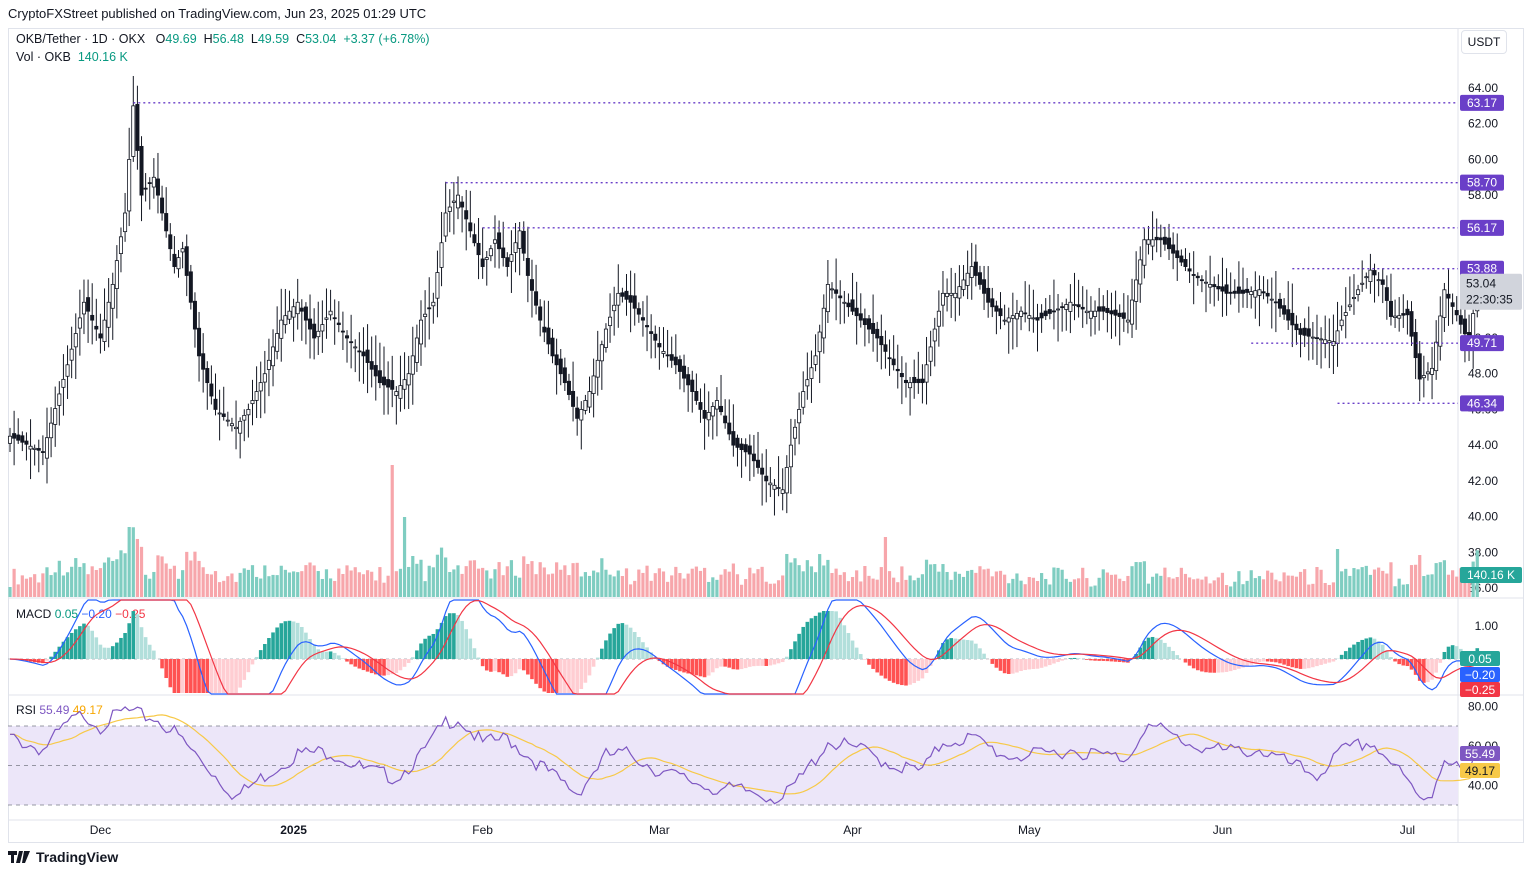 The width and height of the screenshot is (1536, 875). Describe the element at coordinates (1489, 300) in the screenshot. I see `countdown-label: 22:30:35` at that location.